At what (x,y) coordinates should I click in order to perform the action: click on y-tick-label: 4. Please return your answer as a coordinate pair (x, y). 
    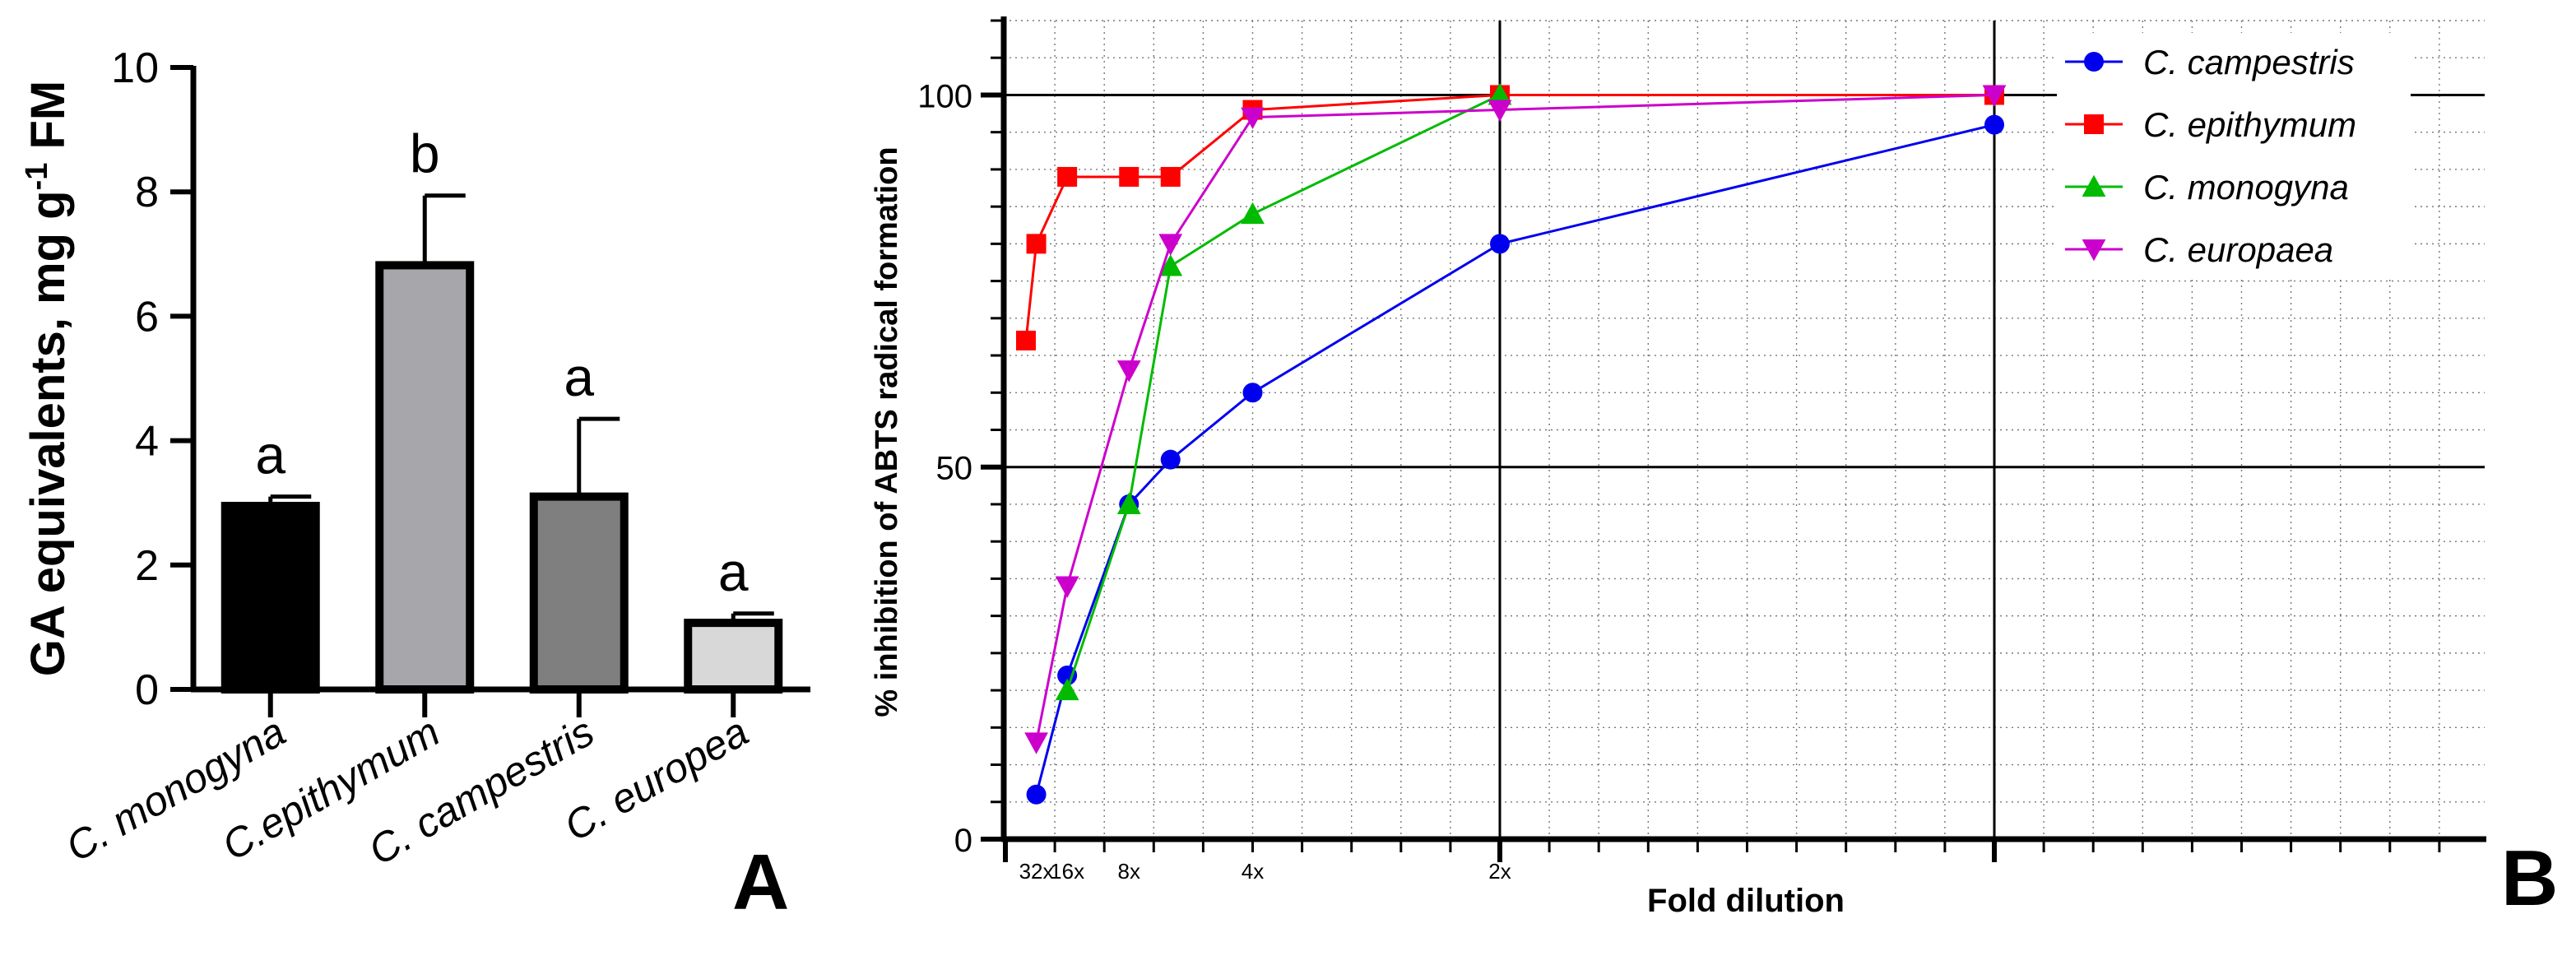
    Looking at the image, I should click on (147, 442).